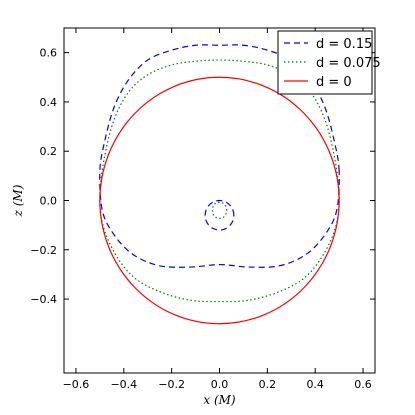 The width and height of the screenshot is (415, 415). What do you see at coordinates (43, 299) in the screenshot?
I see `y-tick-label: −0.4` at bounding box center [43, 299].